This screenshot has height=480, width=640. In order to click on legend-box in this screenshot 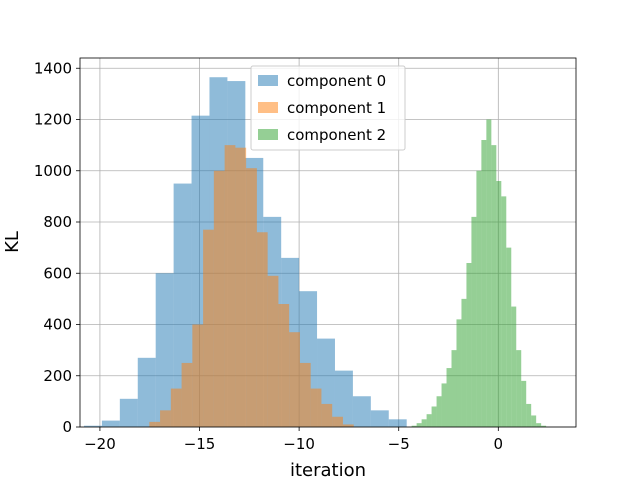, I will do `click(328, 108)`.